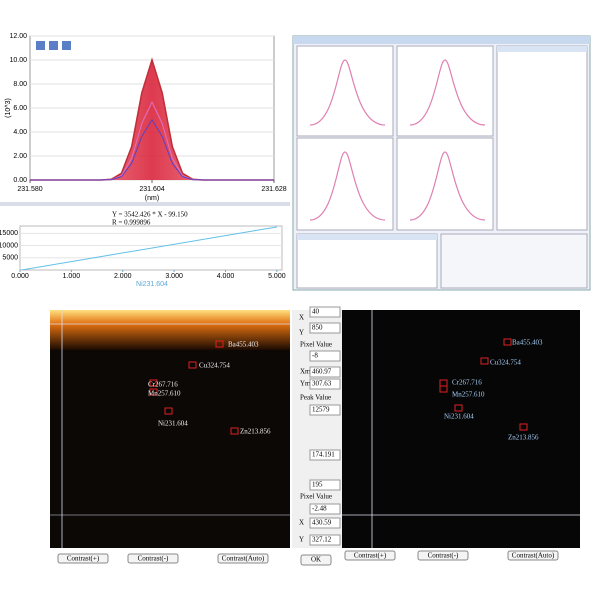 The width and height of the screenshot is (600, 600). Describe the element at coordinates (315, 398) in the screenshot. I see `field-label: Peak Value` at that location.